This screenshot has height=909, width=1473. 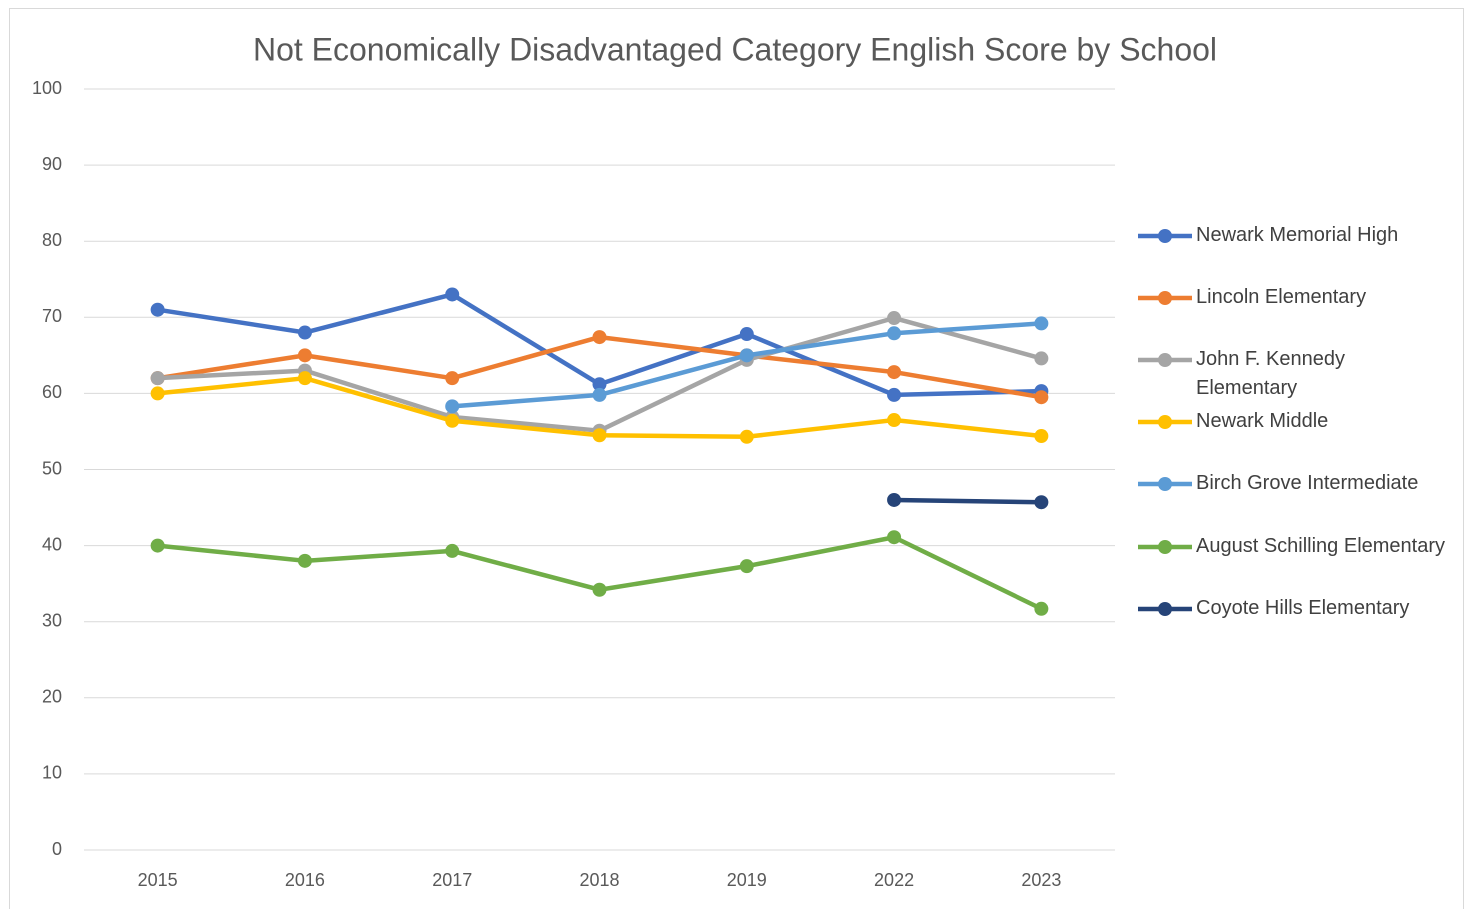 I want to click on y-tick-label: 0, so click(x=57, y=849).